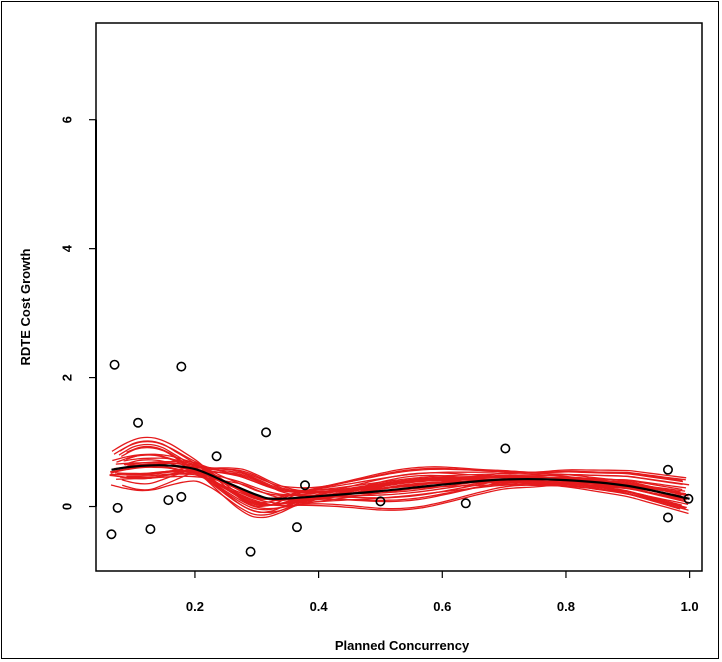  Describe the element at coordinates (66, 248) in the screenshot. I see `y-tick-label: 4` at that location.